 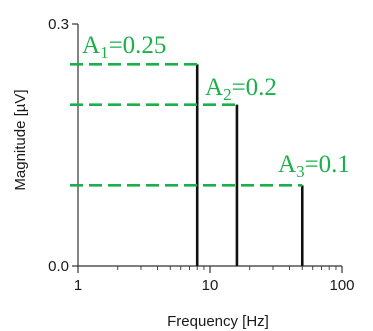 What do you see at coordinates (20, 139) in the screenshot?
I see `y-axis-title: Magnitude [µV]` at bounding box center [20, 139].